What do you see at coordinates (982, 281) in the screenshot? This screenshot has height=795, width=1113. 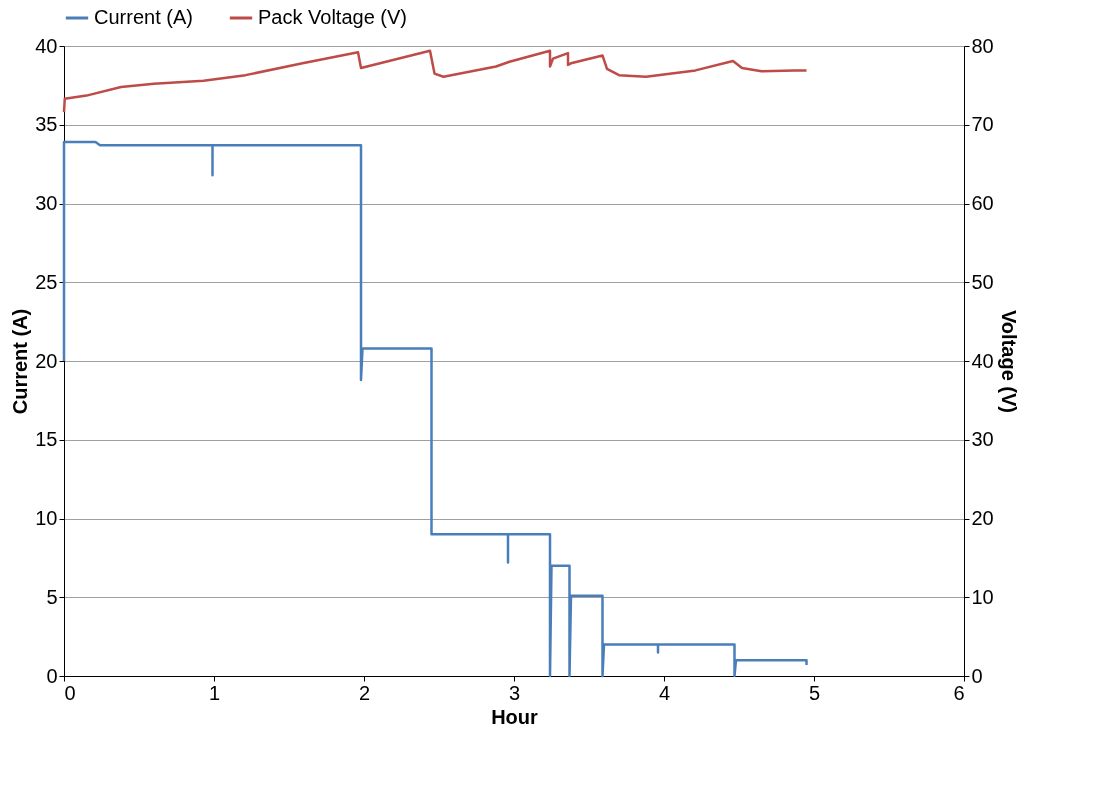 I see `y2-tick-label: 50` at bounding box center [982, 281].